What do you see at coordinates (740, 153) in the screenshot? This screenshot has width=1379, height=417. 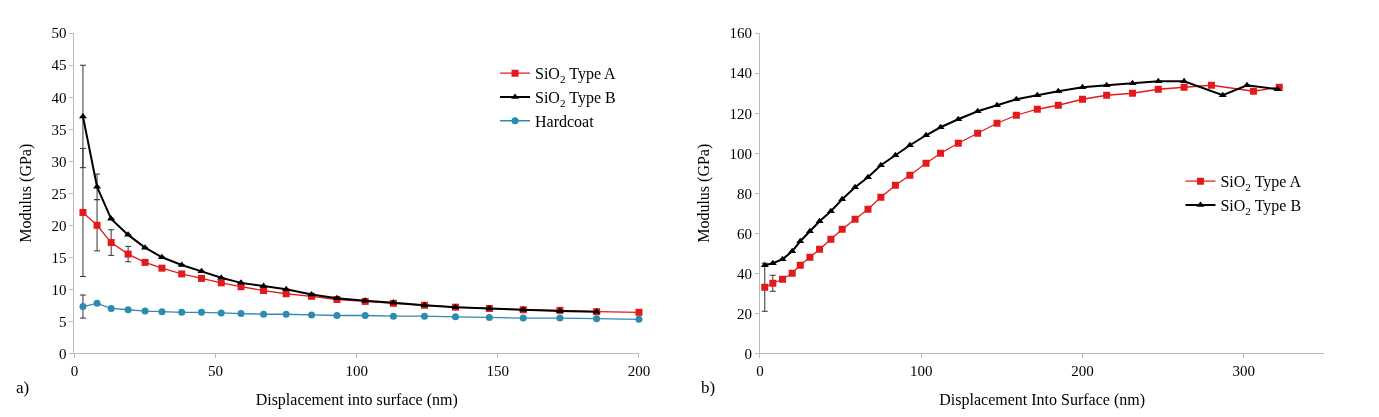 I see `y-tick-label: 100` at bounding box center [740, 153].